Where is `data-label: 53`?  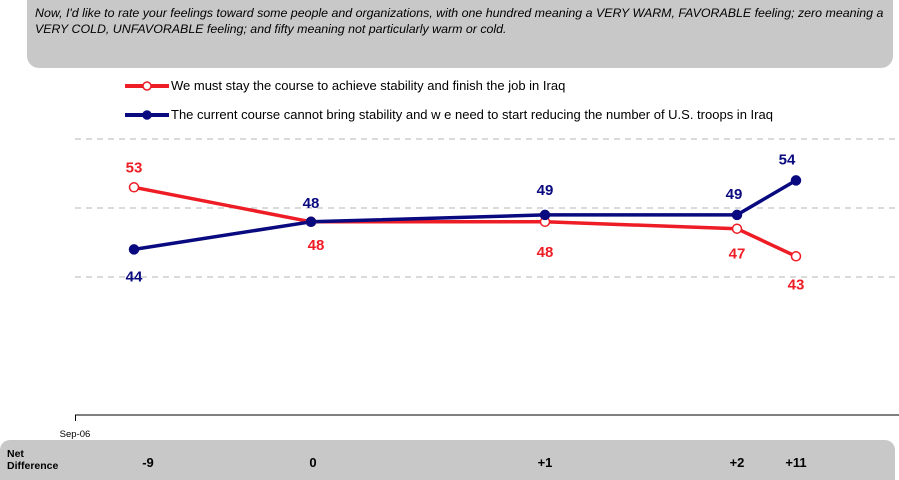 data-label: 53 is located at coordinates (134, 167).